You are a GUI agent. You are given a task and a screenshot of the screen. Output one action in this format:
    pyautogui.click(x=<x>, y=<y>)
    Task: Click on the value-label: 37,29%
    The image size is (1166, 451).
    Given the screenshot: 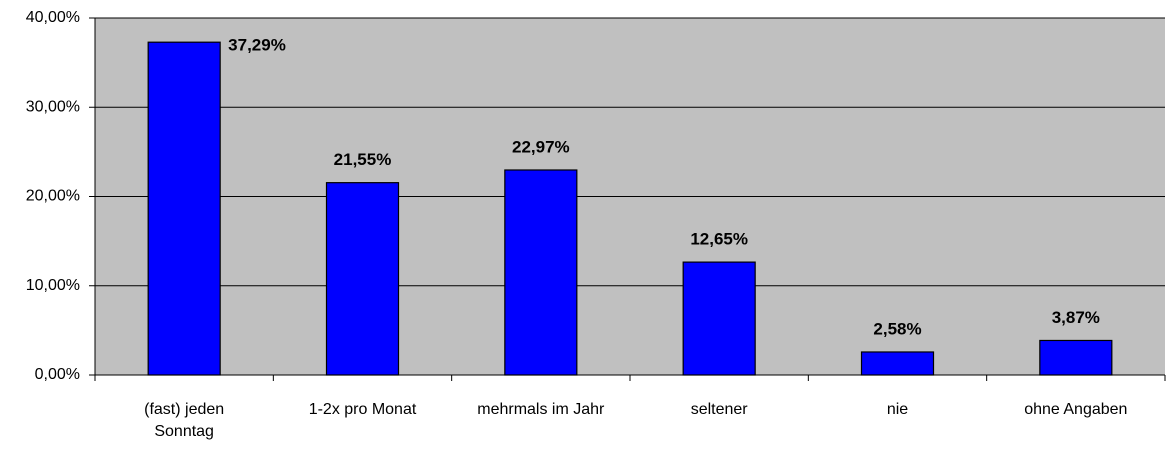 What is the action you would take?
    pyautogui.click(x=257, y=45)
    